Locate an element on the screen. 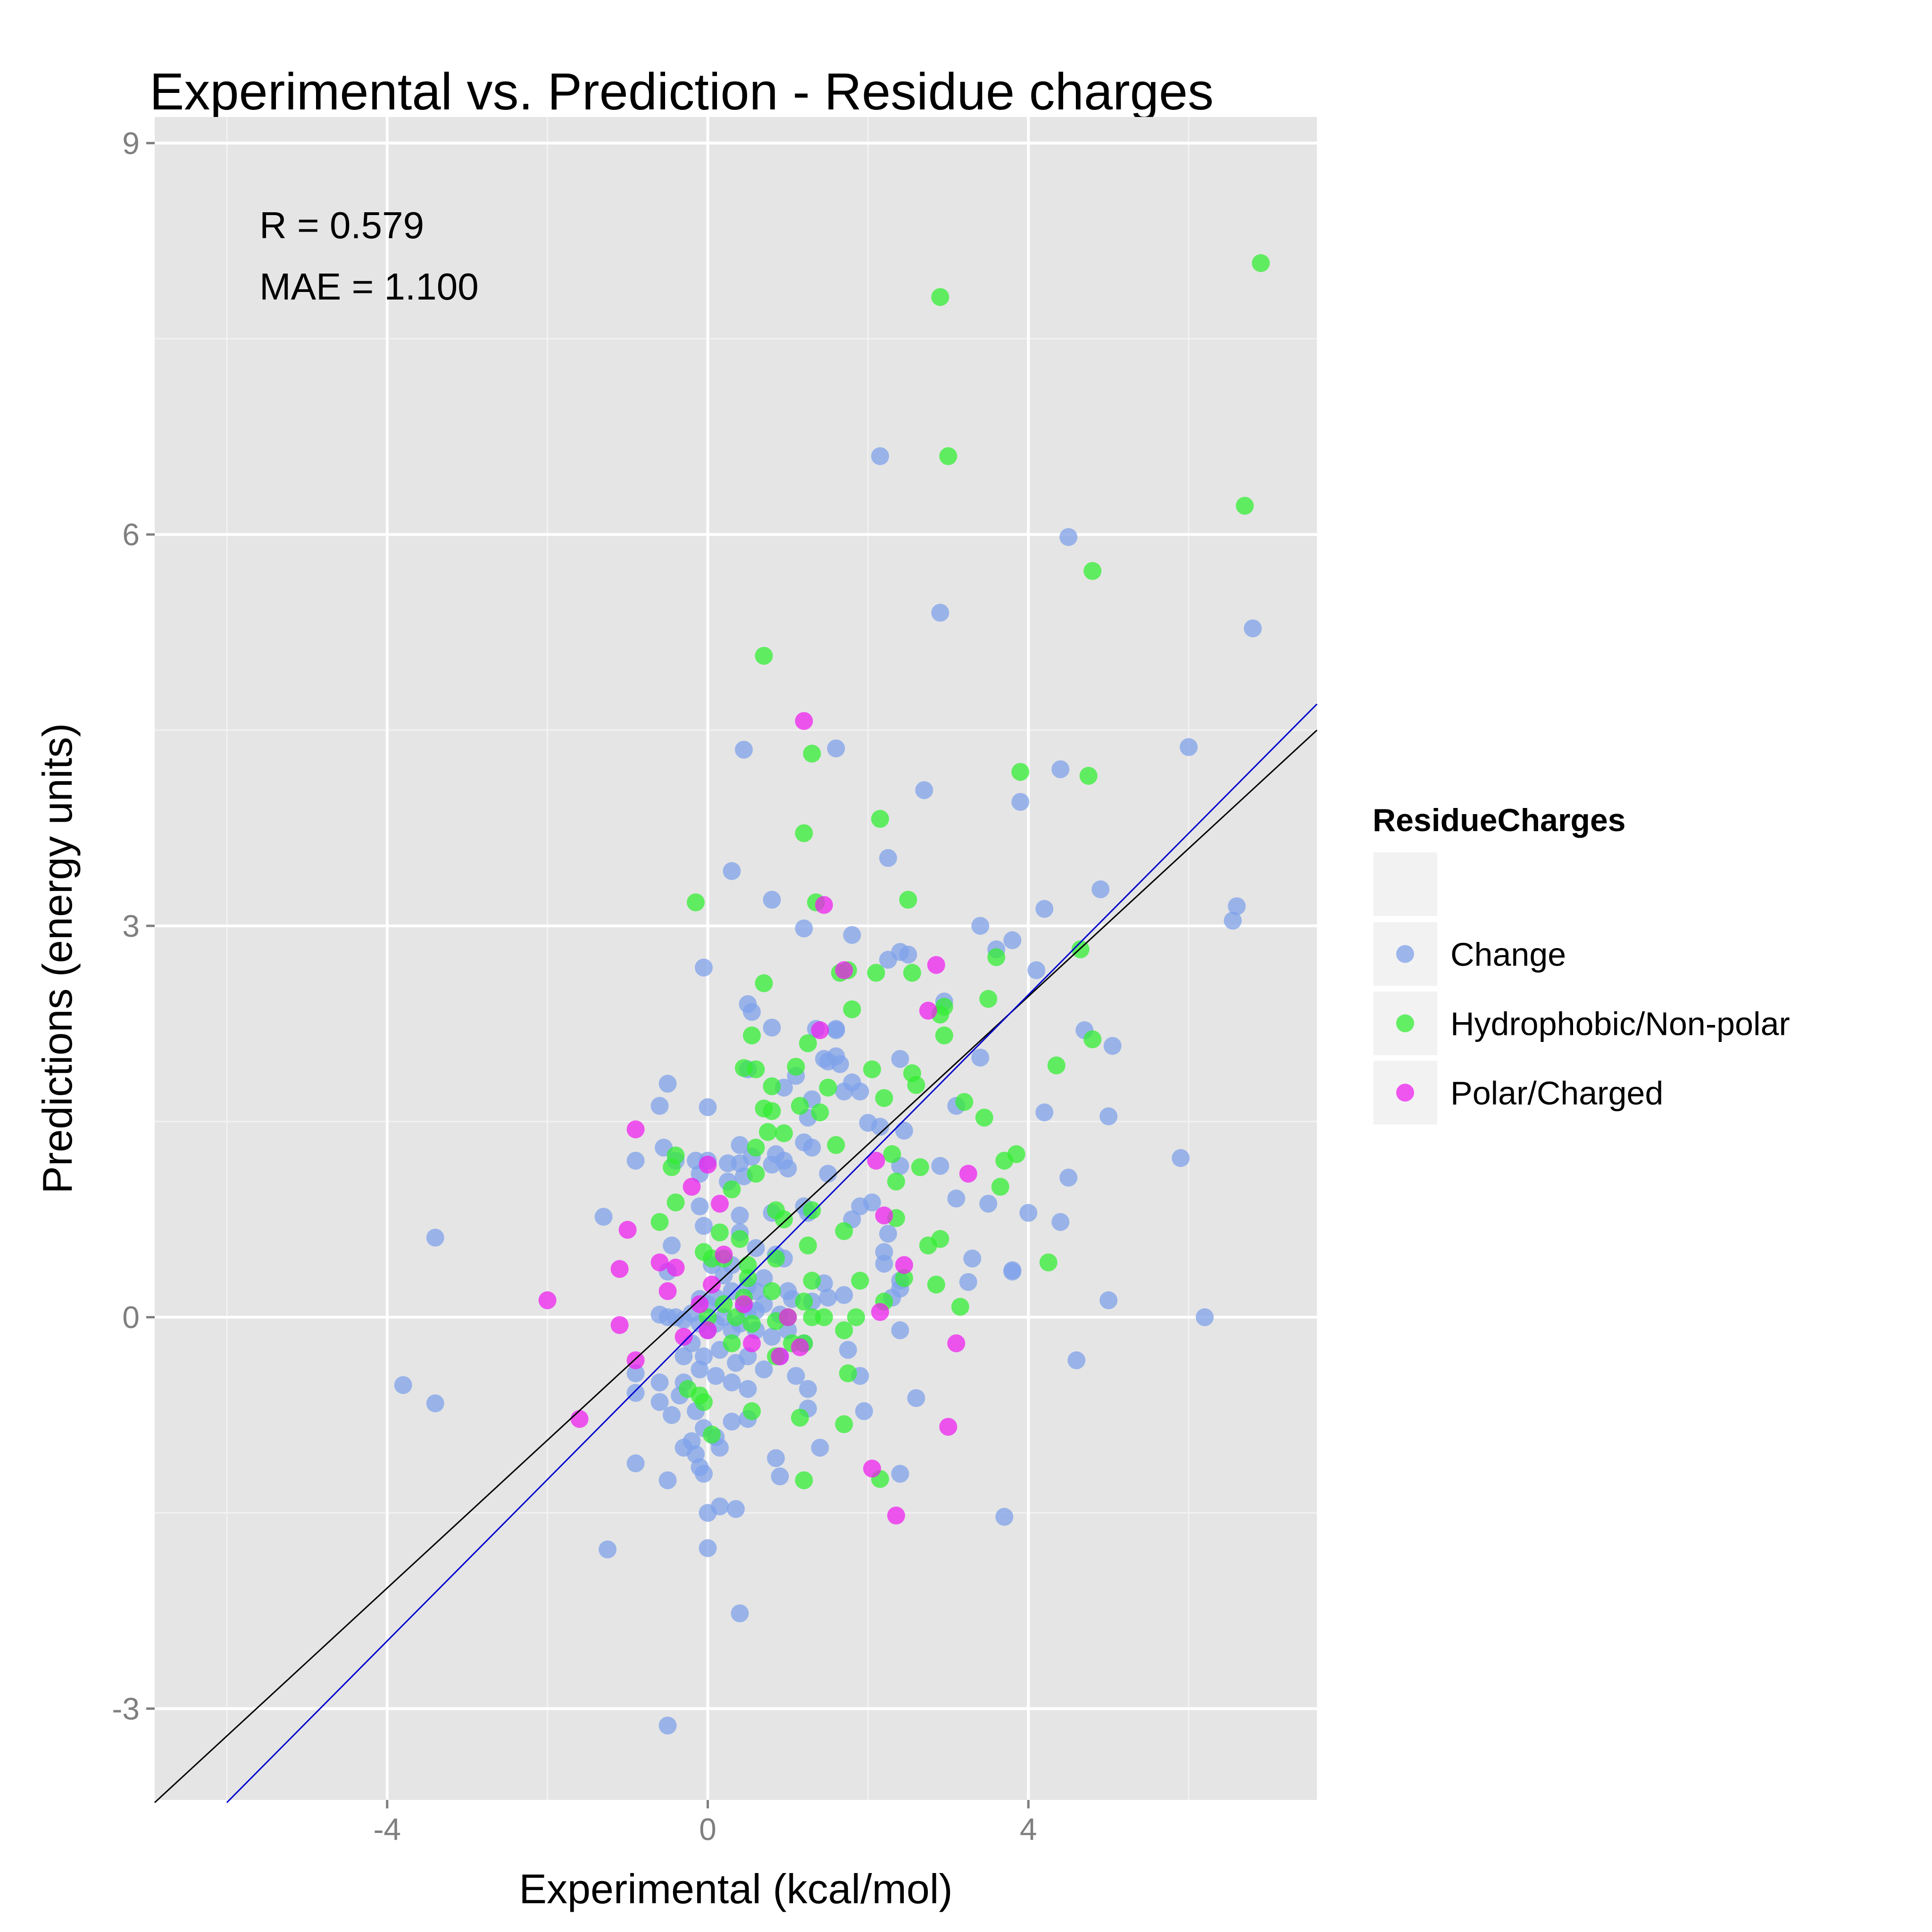 Image resolution: width=1932 pixels, height=1932 pixels. legend-label-polar-charged: Polar/Charged is located at coordinates (1557, 1093).